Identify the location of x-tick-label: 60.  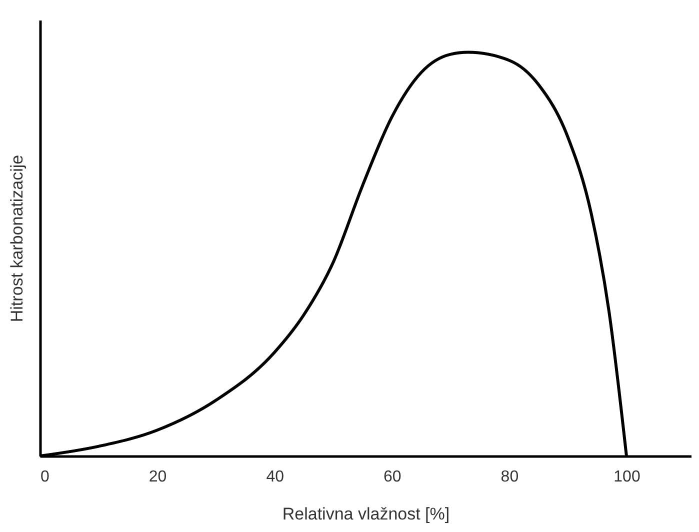
(392, 477).